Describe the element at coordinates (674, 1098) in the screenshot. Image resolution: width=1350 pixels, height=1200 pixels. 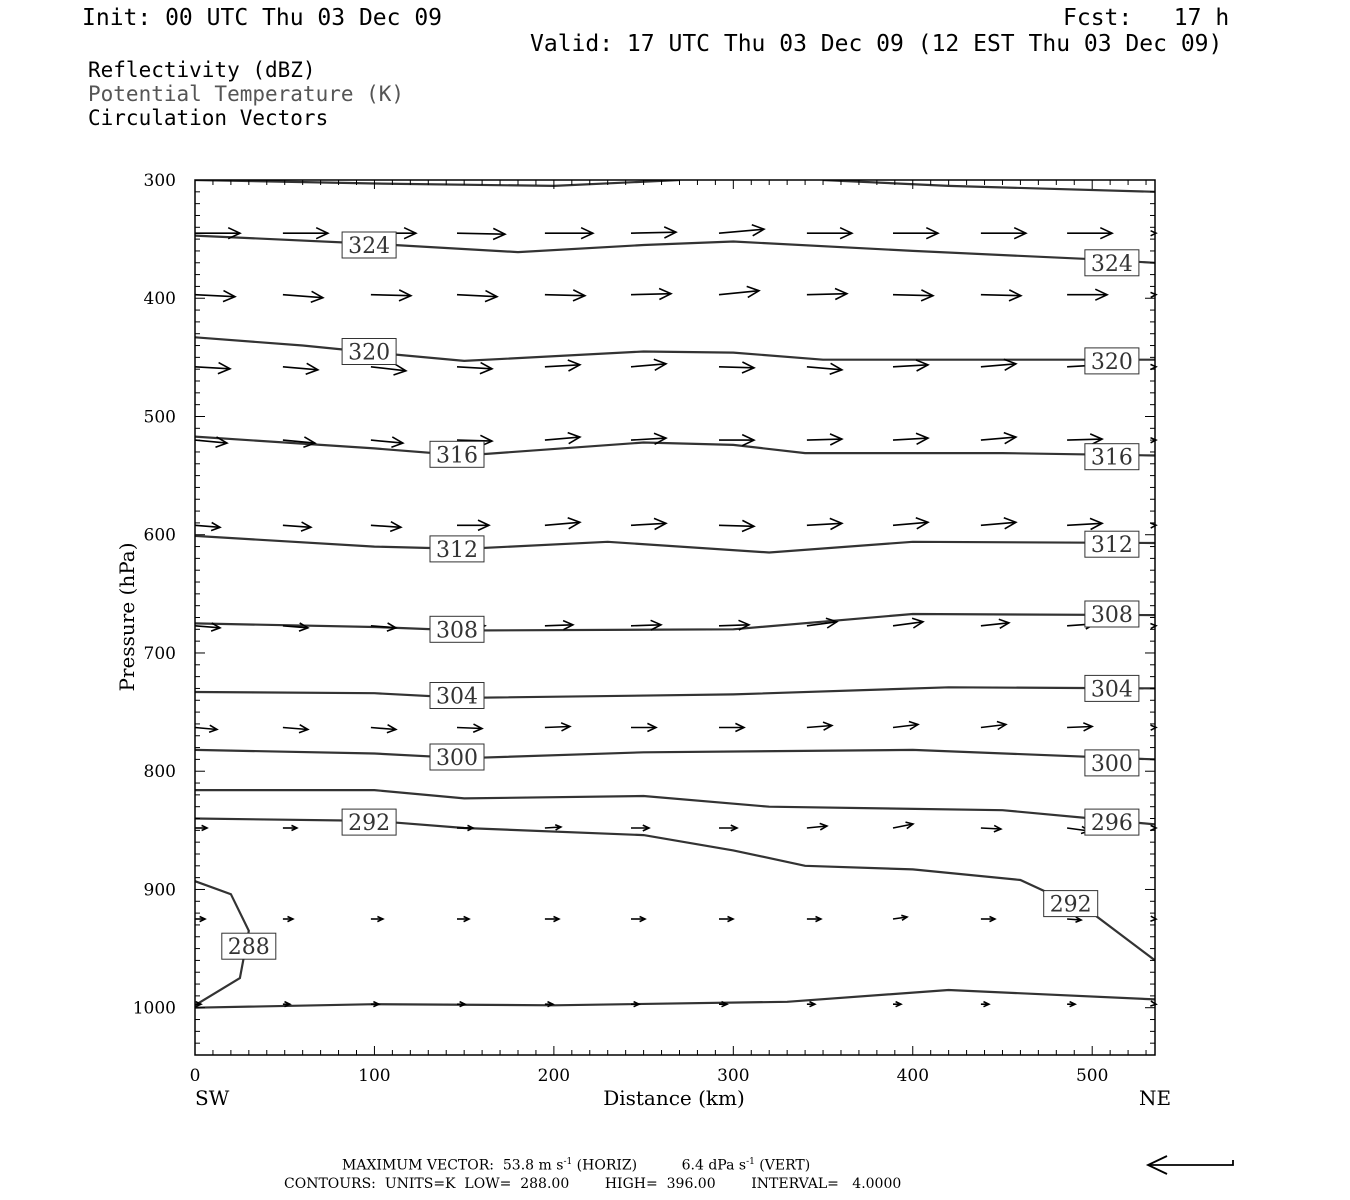
I see `x-axis-title: Distance (km)` at that location.